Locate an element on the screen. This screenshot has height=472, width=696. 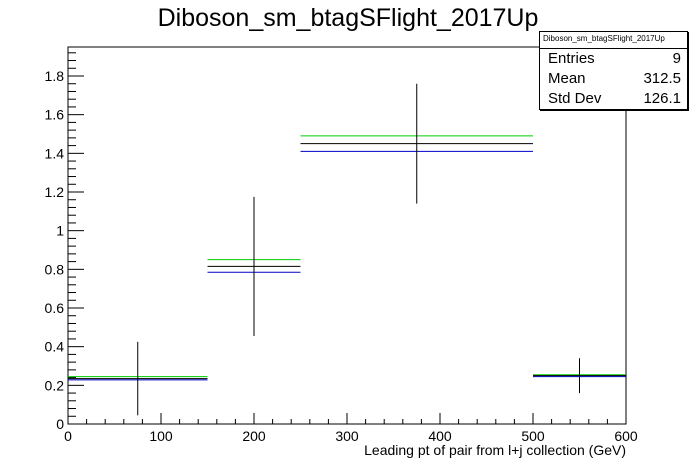
stats-row-stddev: Std Dev 126.1 is located at coordinates (613, 99).